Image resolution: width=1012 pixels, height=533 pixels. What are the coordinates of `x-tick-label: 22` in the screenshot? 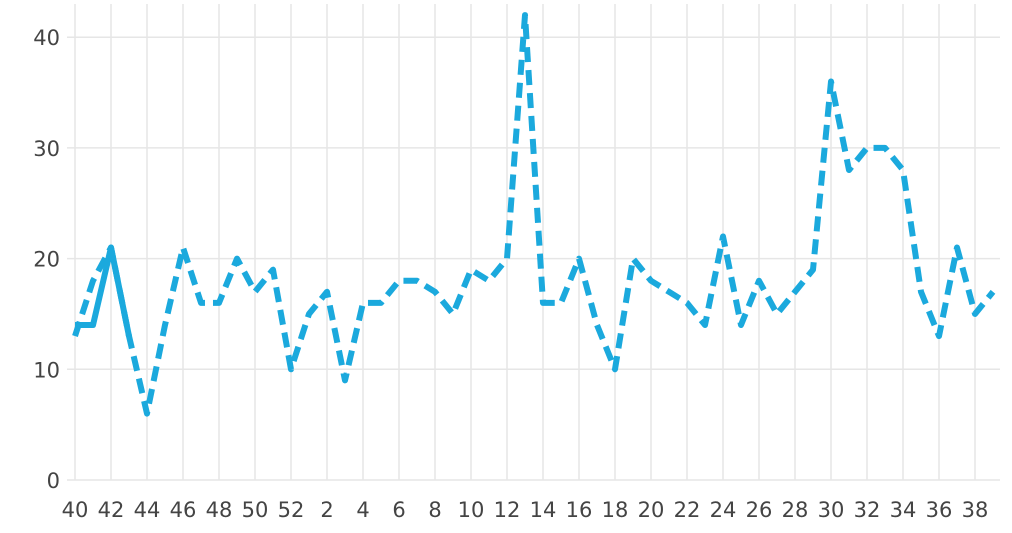 It's located at (687, 510).